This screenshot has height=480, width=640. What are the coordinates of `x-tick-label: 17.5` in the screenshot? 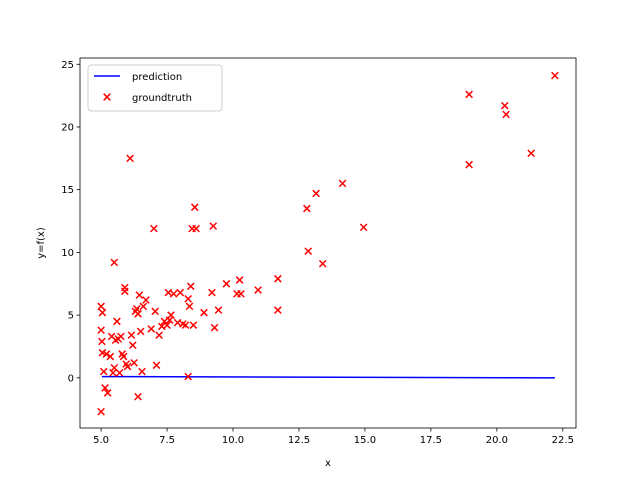 It's located at (431, 440).